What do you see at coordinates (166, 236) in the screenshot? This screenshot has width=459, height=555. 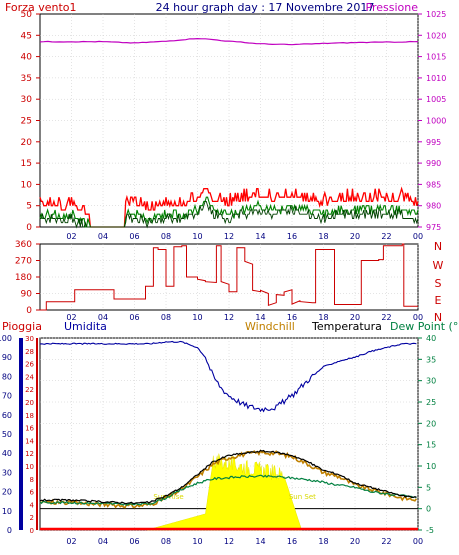 I see `wind-x-tick-label: 08` at bounding box center [166, 236].